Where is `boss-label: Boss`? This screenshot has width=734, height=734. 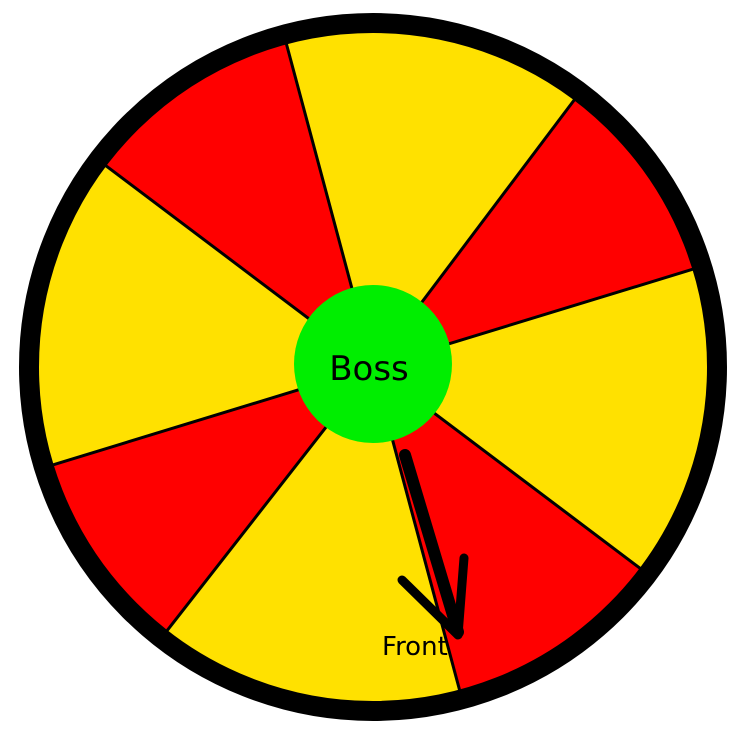
boss-label: Boss is located at coordinates (369, 369).